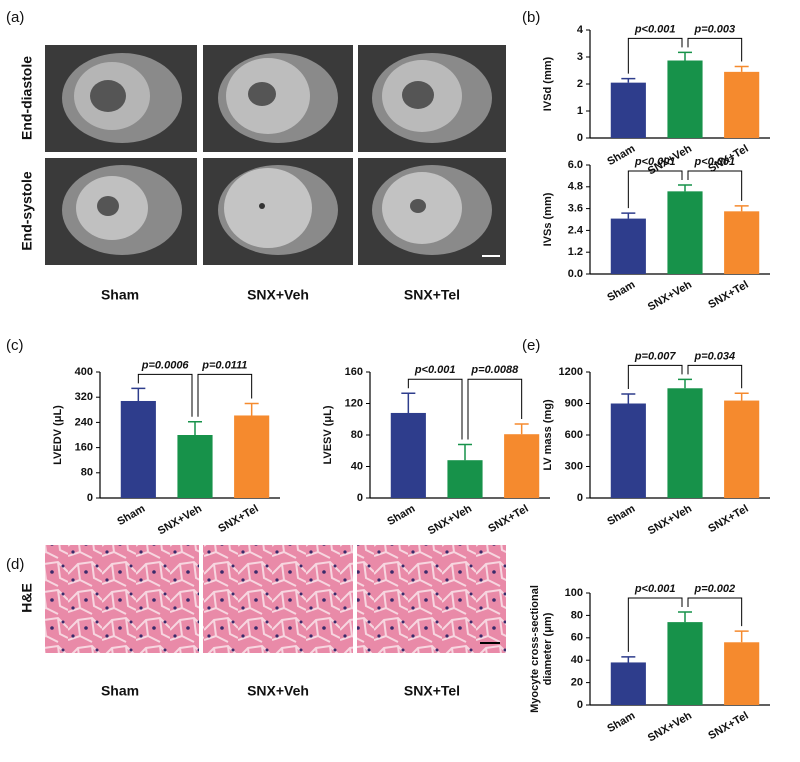  I want to click on y-tick-label: 400, so click(84, 372).